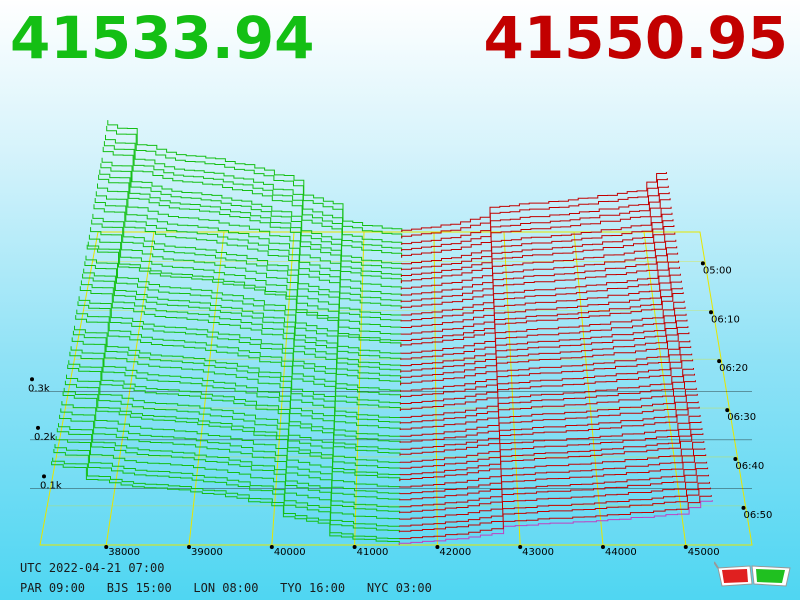 This screenshot has height=600, width=800. What do you see at coordinates (754, 575) in the screenshot?
I see `3d-glasses-icon` at bounding box center [754, 575].